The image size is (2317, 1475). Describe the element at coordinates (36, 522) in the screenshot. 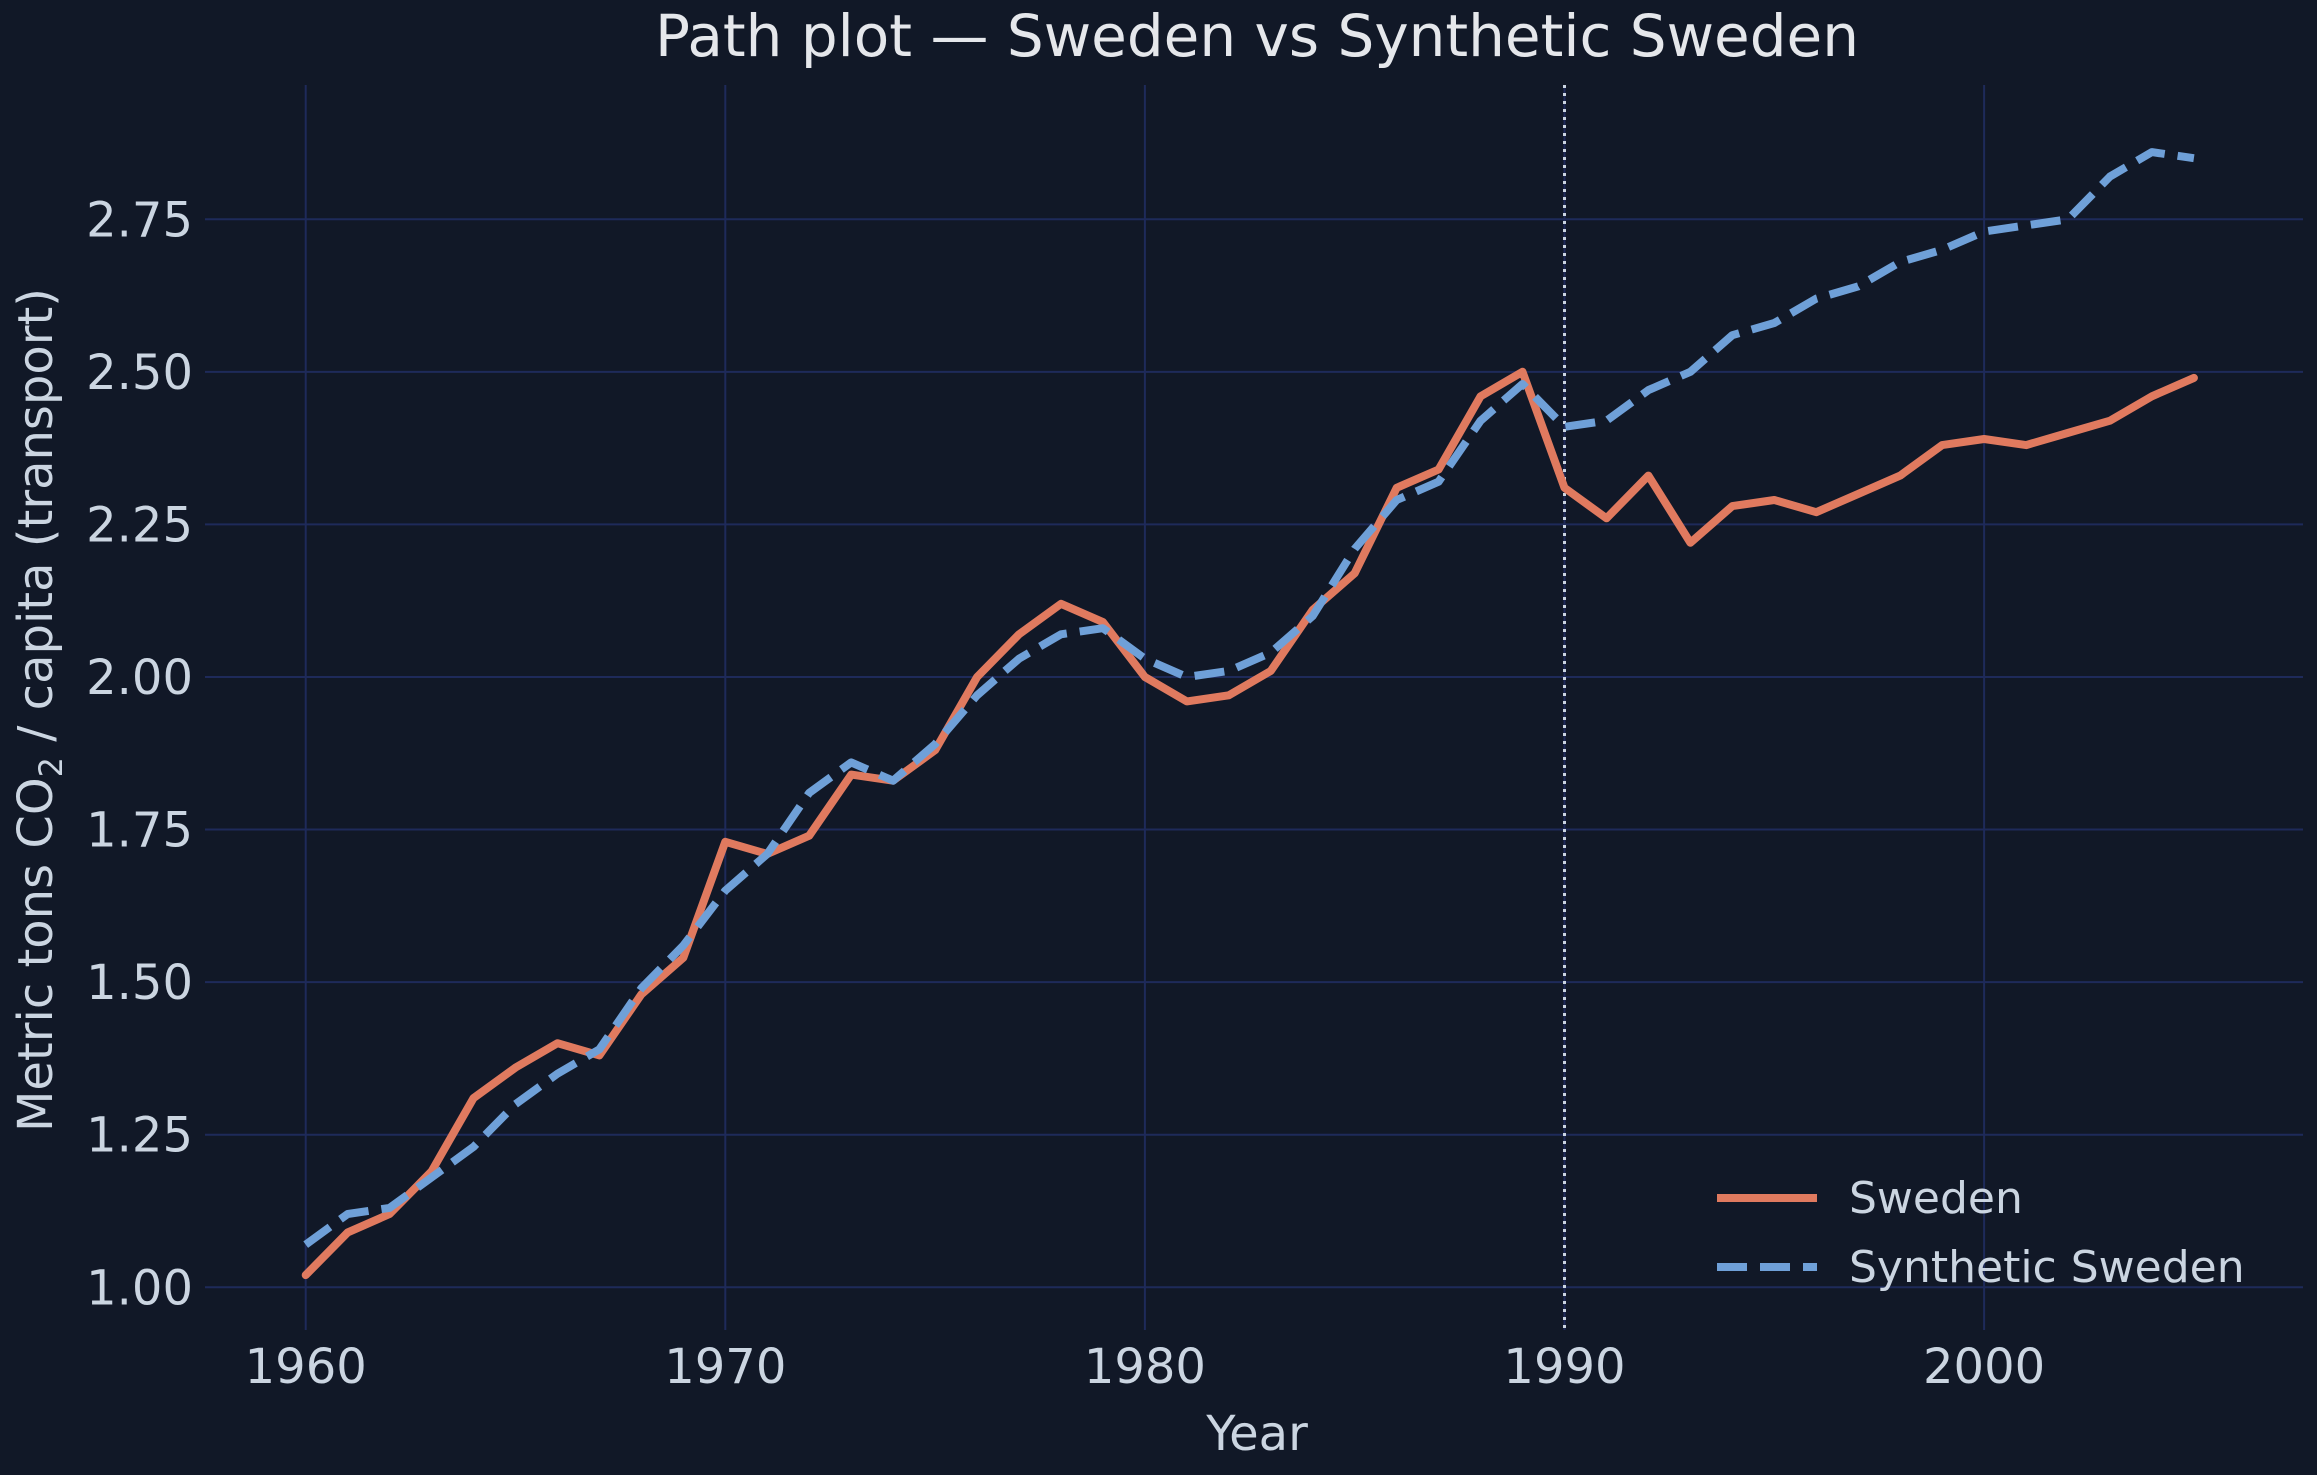

I see `y-axis-label-suffix: / capita (transport)` at that location.